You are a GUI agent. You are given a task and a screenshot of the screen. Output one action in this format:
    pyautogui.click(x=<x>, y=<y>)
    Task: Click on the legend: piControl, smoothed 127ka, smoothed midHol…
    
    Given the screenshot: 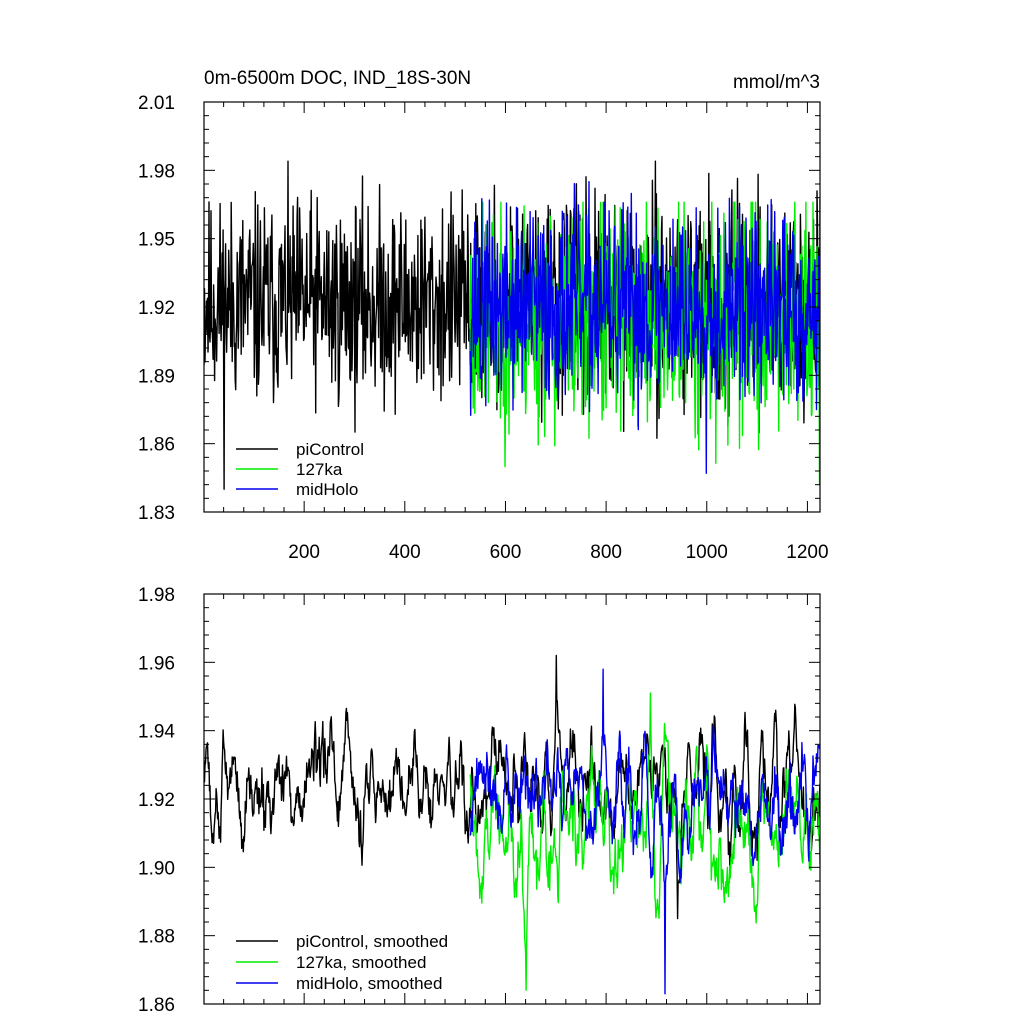 What is the action you would take?
    pyautogui.click(x=342, y=962)
    